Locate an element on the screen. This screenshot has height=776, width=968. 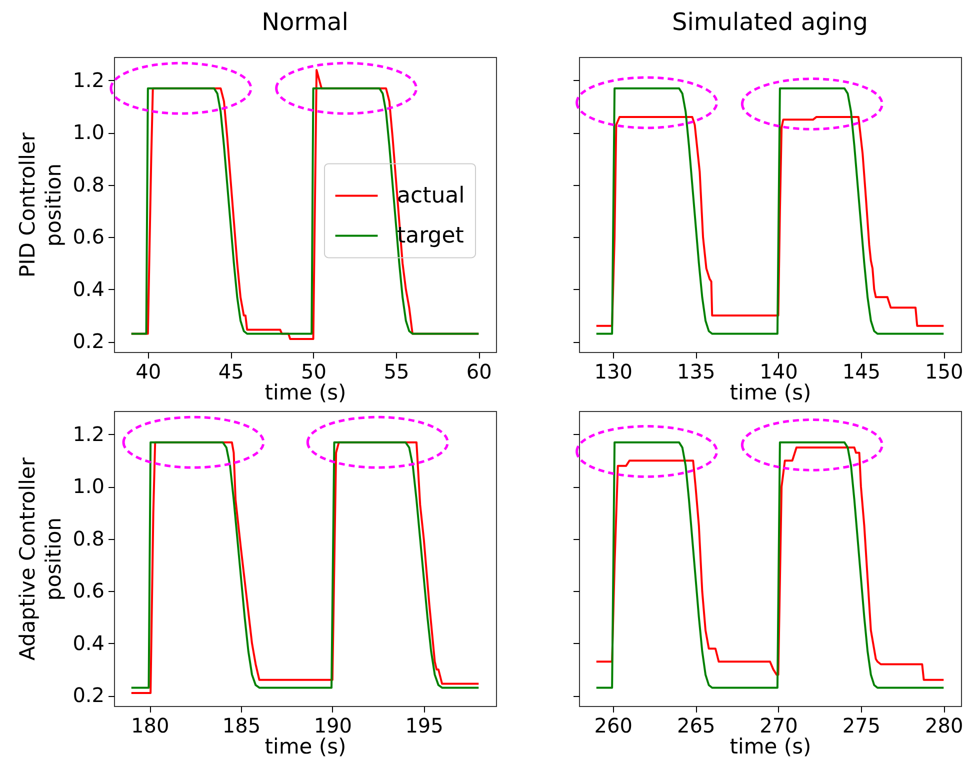
x-tick-label: 270 is located at coordinates (779, 726).